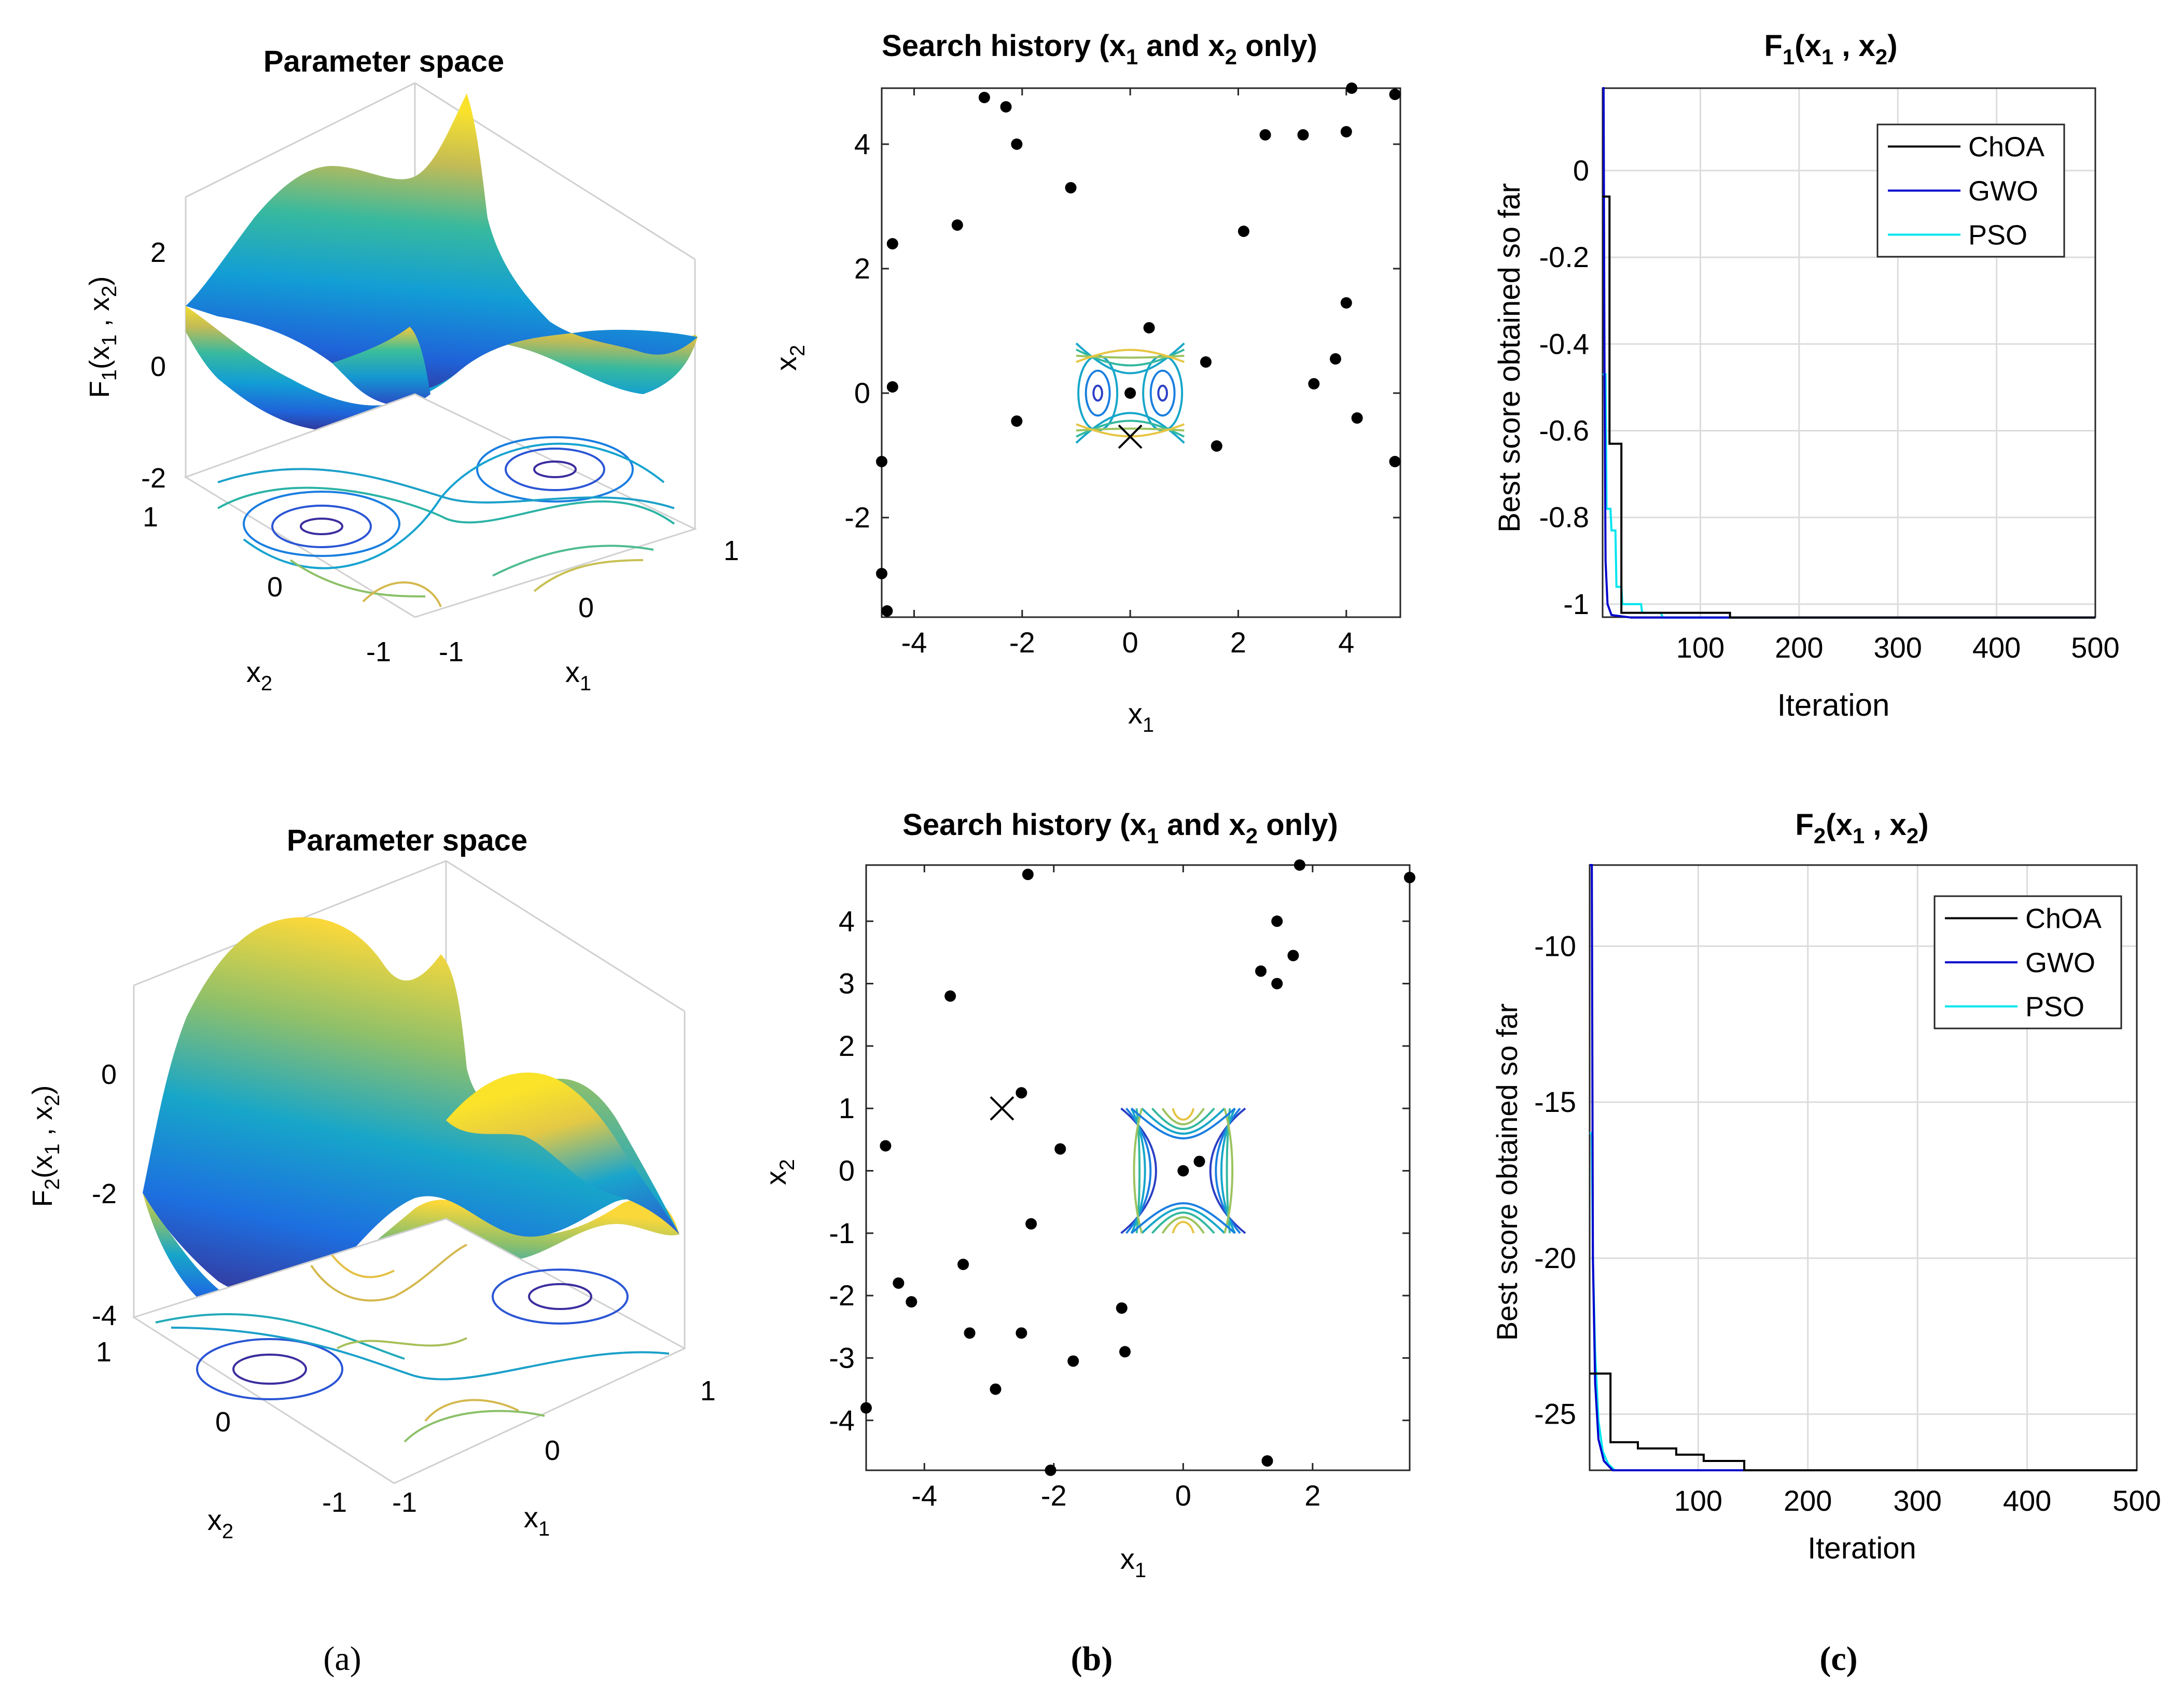  I want to click on series-line-gwo, so click(1848, 353).